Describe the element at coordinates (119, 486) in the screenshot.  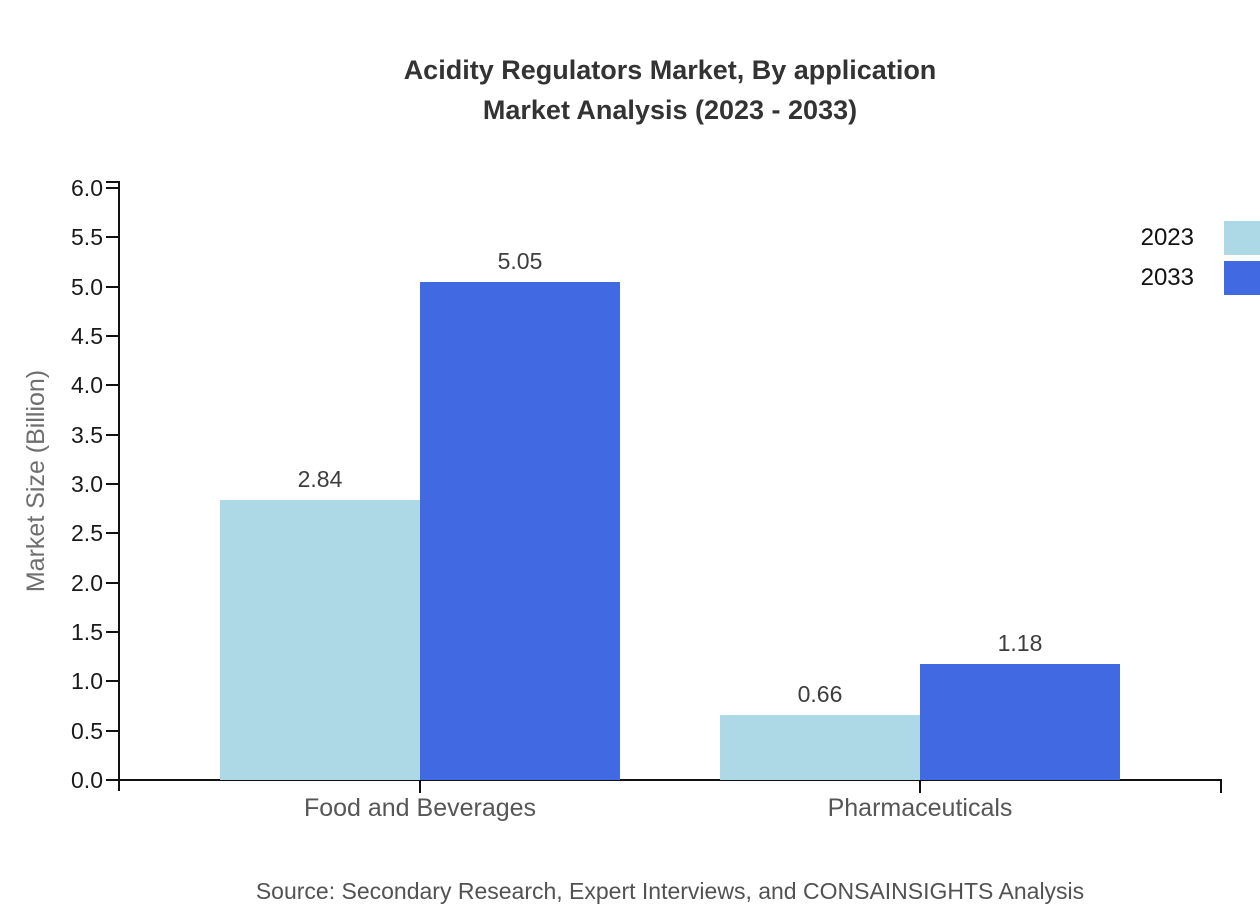
I see `y-axis-line` at that location.